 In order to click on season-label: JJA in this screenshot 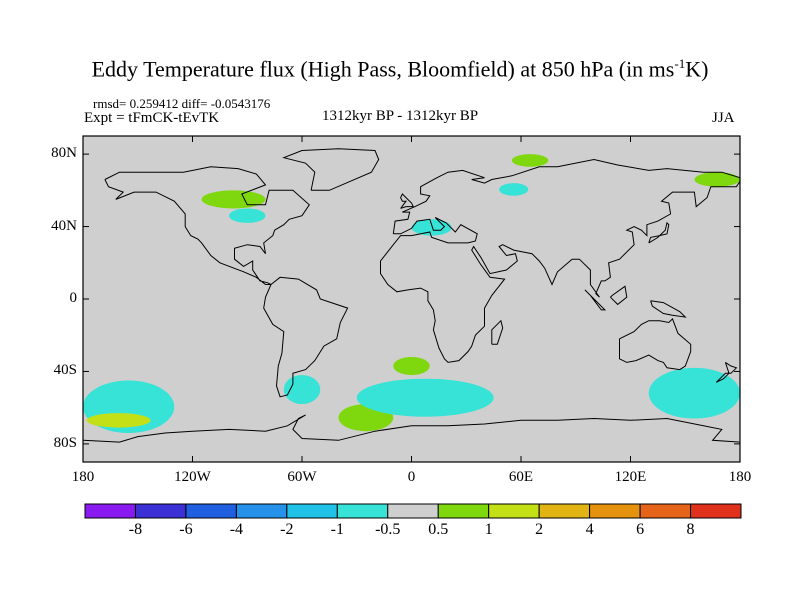, I will do `click(723, 118)`.